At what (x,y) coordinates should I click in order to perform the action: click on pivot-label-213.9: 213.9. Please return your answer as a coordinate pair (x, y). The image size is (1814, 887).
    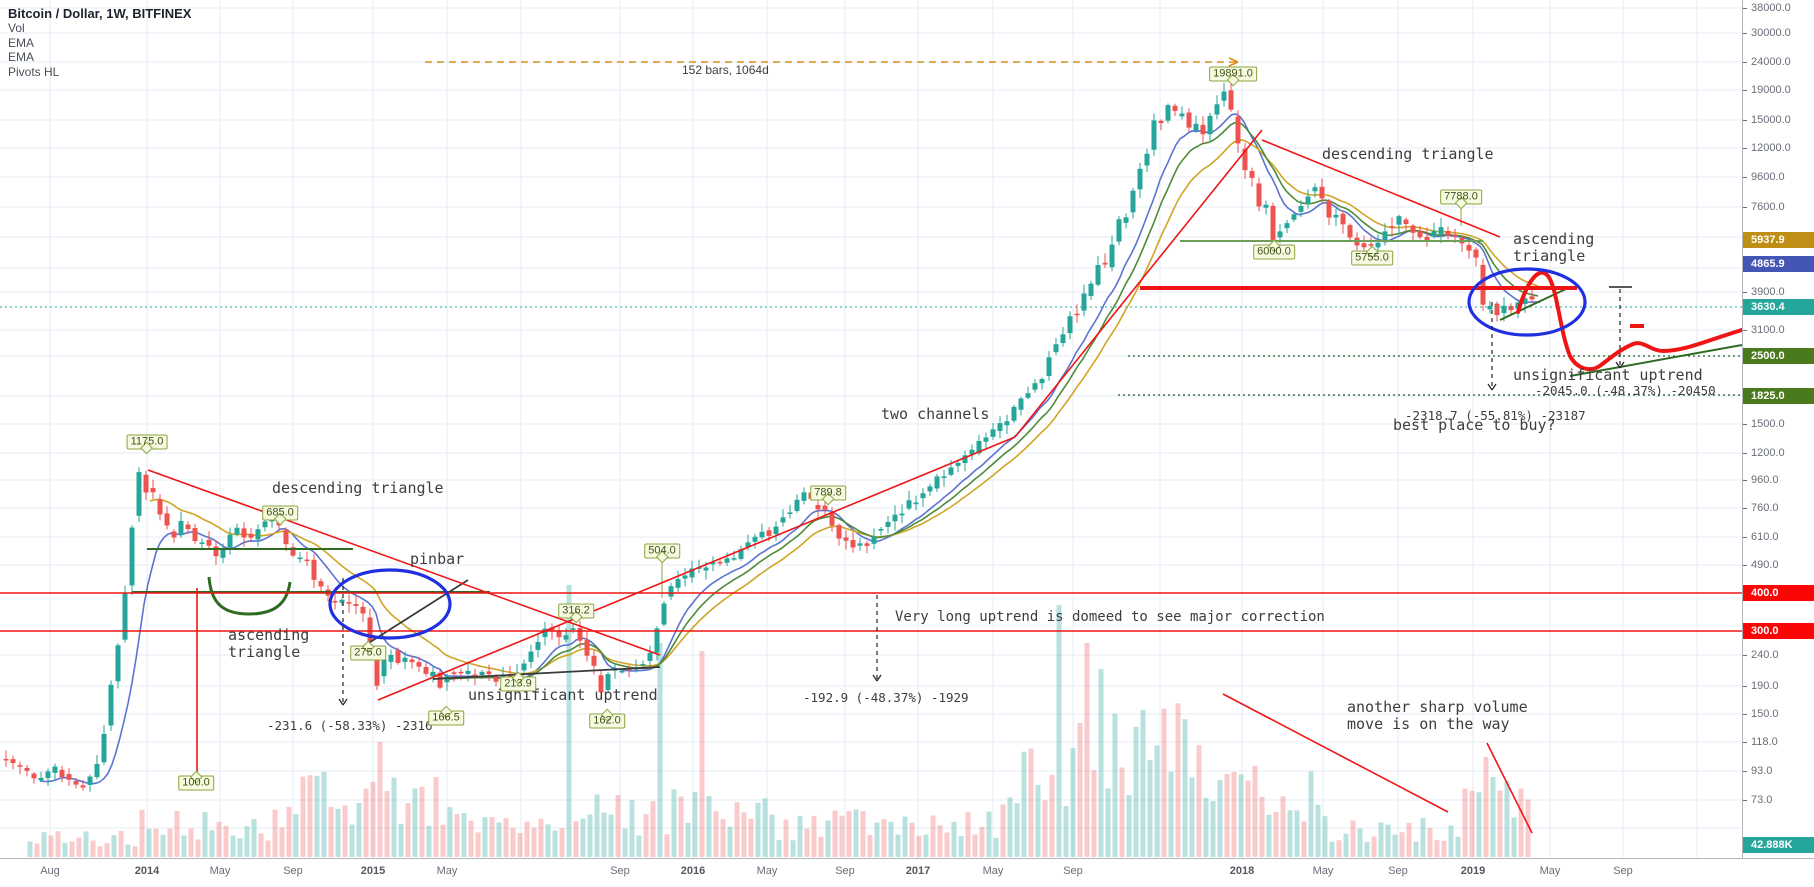
    Looking at the image, I should click on (518, 681).